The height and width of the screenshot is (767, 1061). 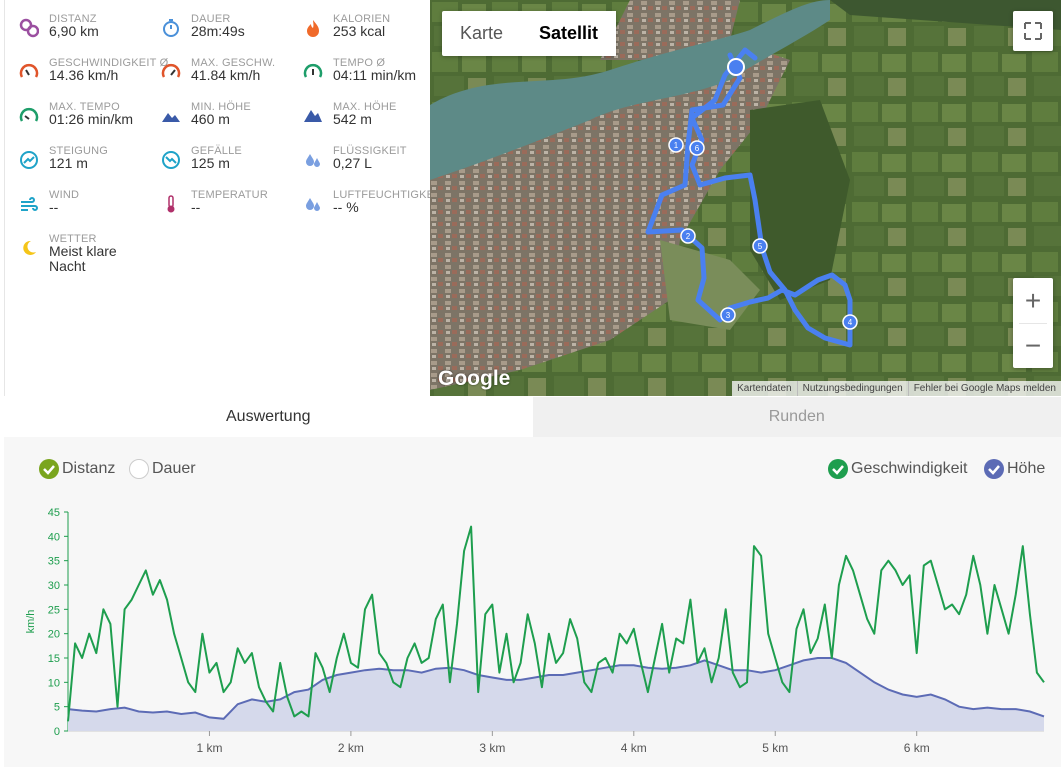 What do you see at coordinates (74, 31) in the screenshot?
I see `stat-value: 6,90 km` at bounding box center [74, 31].